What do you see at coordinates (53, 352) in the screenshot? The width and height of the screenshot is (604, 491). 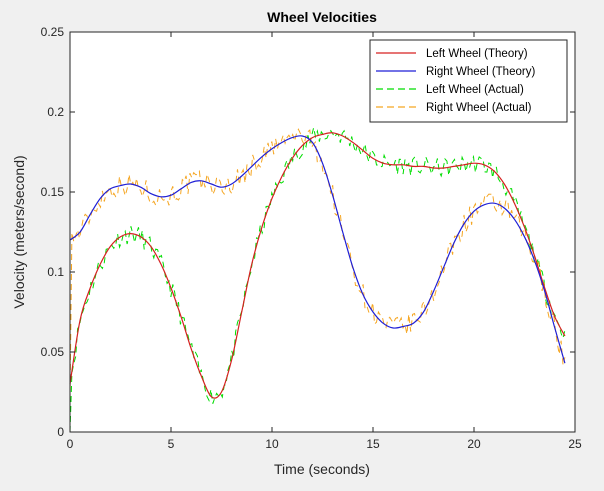 I see `y-tick-label: 0.05` at bounding box center [53, 352].